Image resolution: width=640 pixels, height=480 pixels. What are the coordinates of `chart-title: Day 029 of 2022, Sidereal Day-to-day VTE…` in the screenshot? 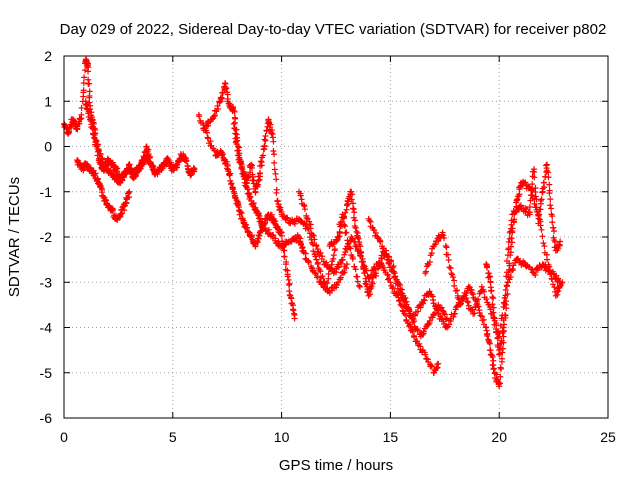 It's located at (333, 29).